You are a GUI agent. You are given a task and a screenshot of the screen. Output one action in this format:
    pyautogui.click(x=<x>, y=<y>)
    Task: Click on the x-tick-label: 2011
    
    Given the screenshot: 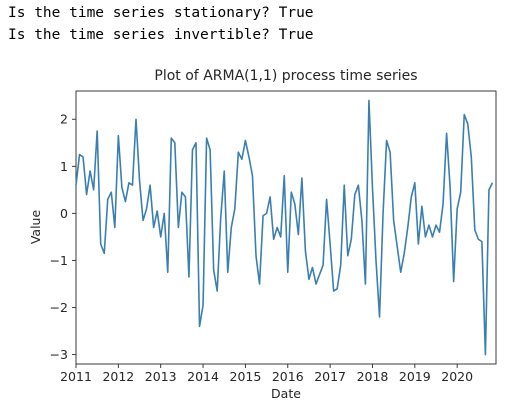 What is the action you would take?
    pyautogui.click(x=76, y=376)
    